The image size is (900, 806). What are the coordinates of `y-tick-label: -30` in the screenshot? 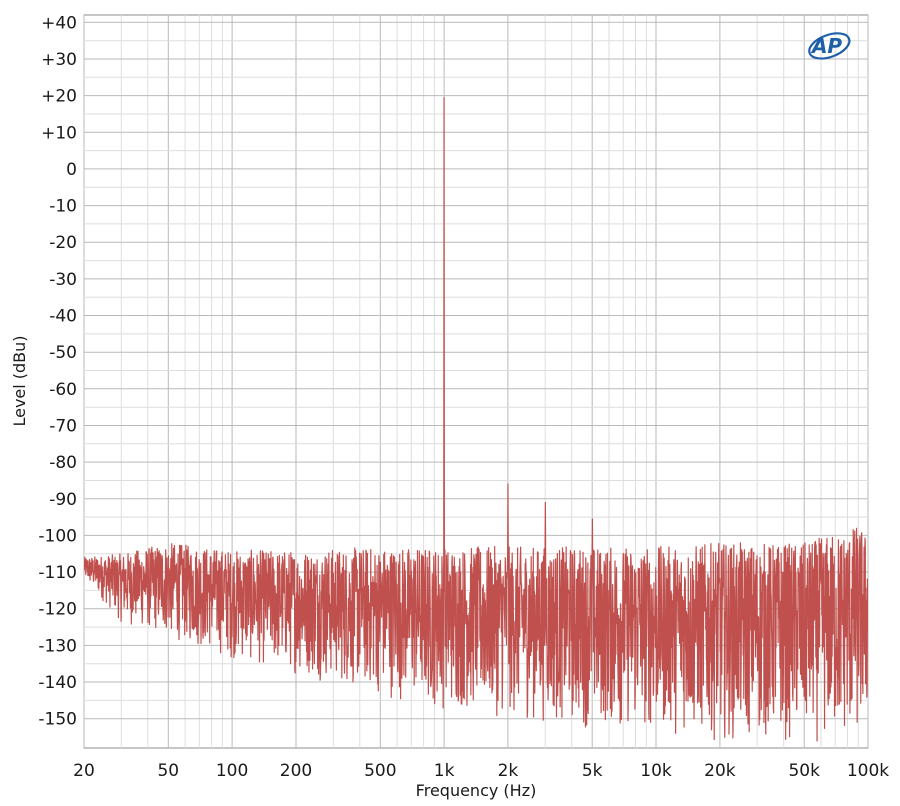 It's located at (63, 280).